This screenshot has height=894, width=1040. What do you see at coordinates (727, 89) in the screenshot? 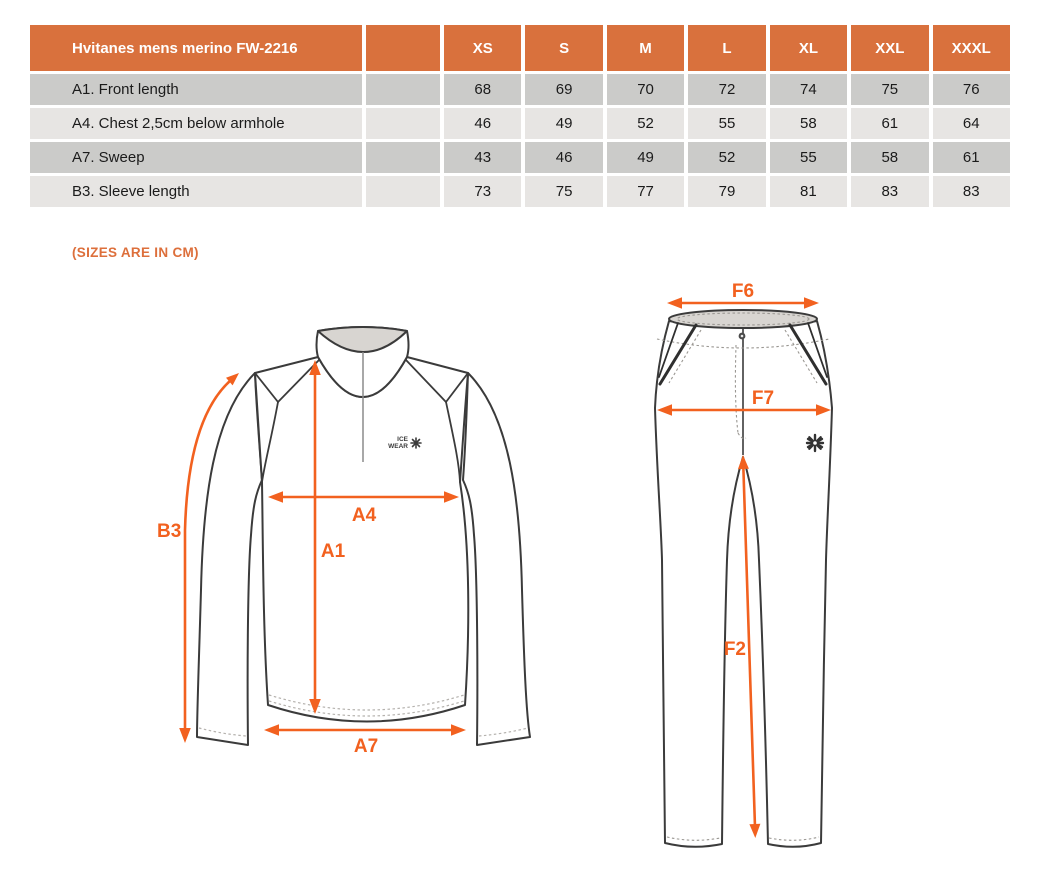
I see `value-cell: 72` at bounding box center [727, 89].